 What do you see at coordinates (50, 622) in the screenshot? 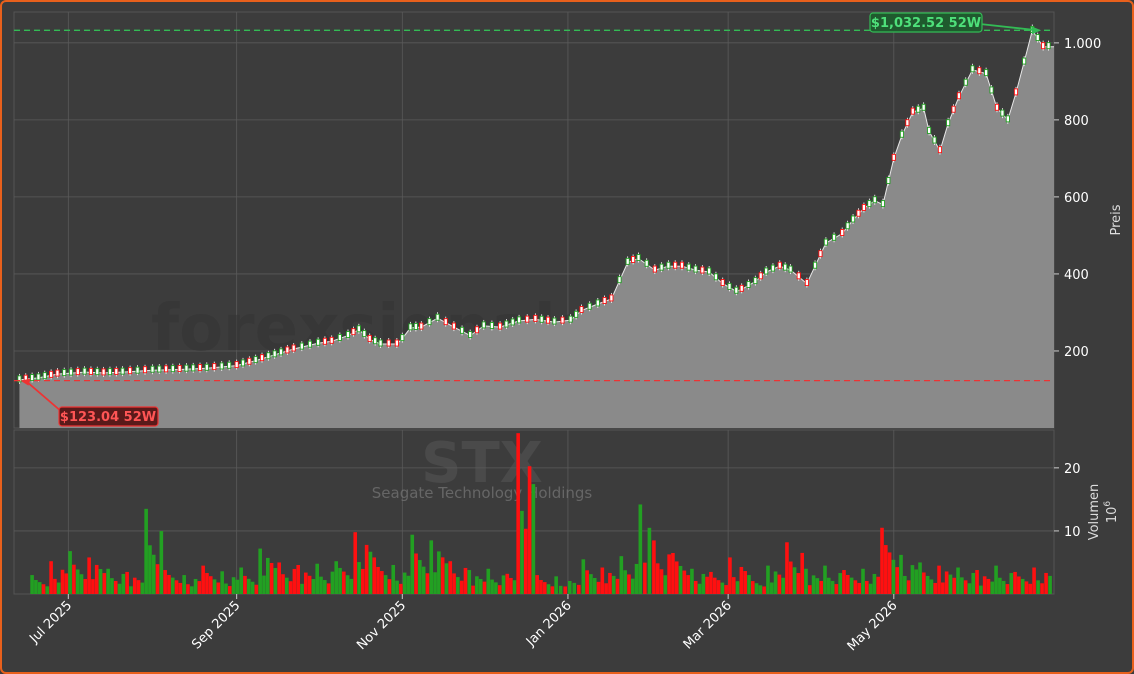
I see `x-tick-label: Jul 2025` at bounding box center [50, 622].